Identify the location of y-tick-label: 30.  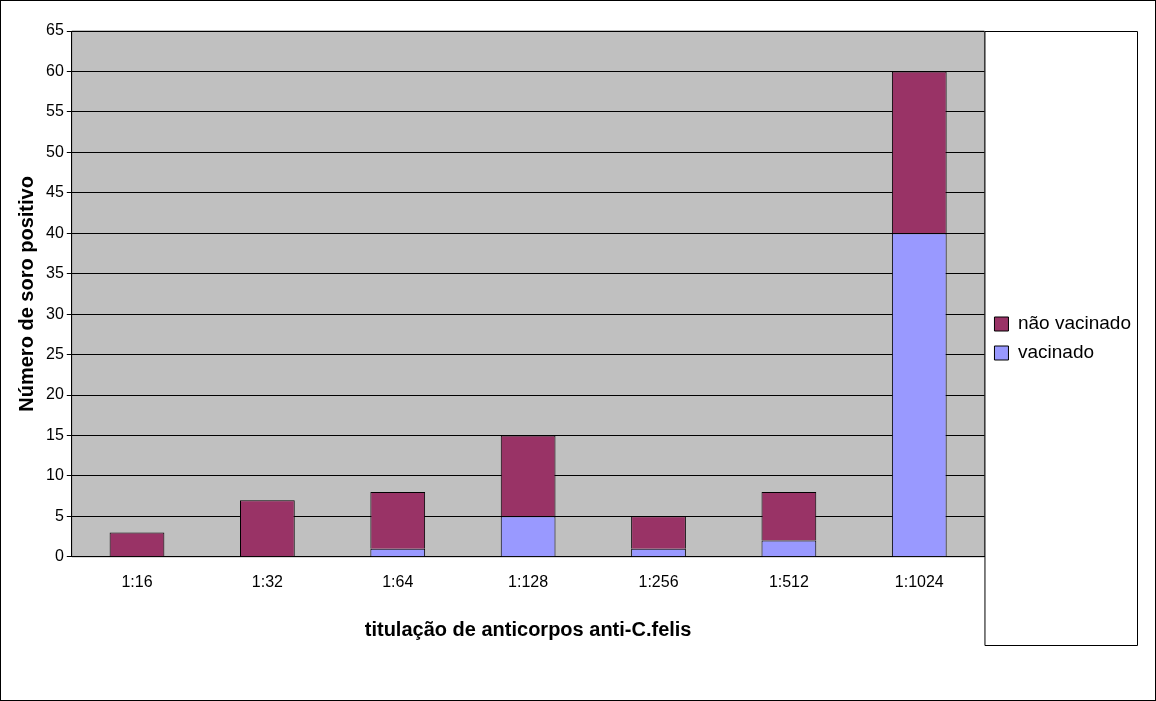
(55, 313).